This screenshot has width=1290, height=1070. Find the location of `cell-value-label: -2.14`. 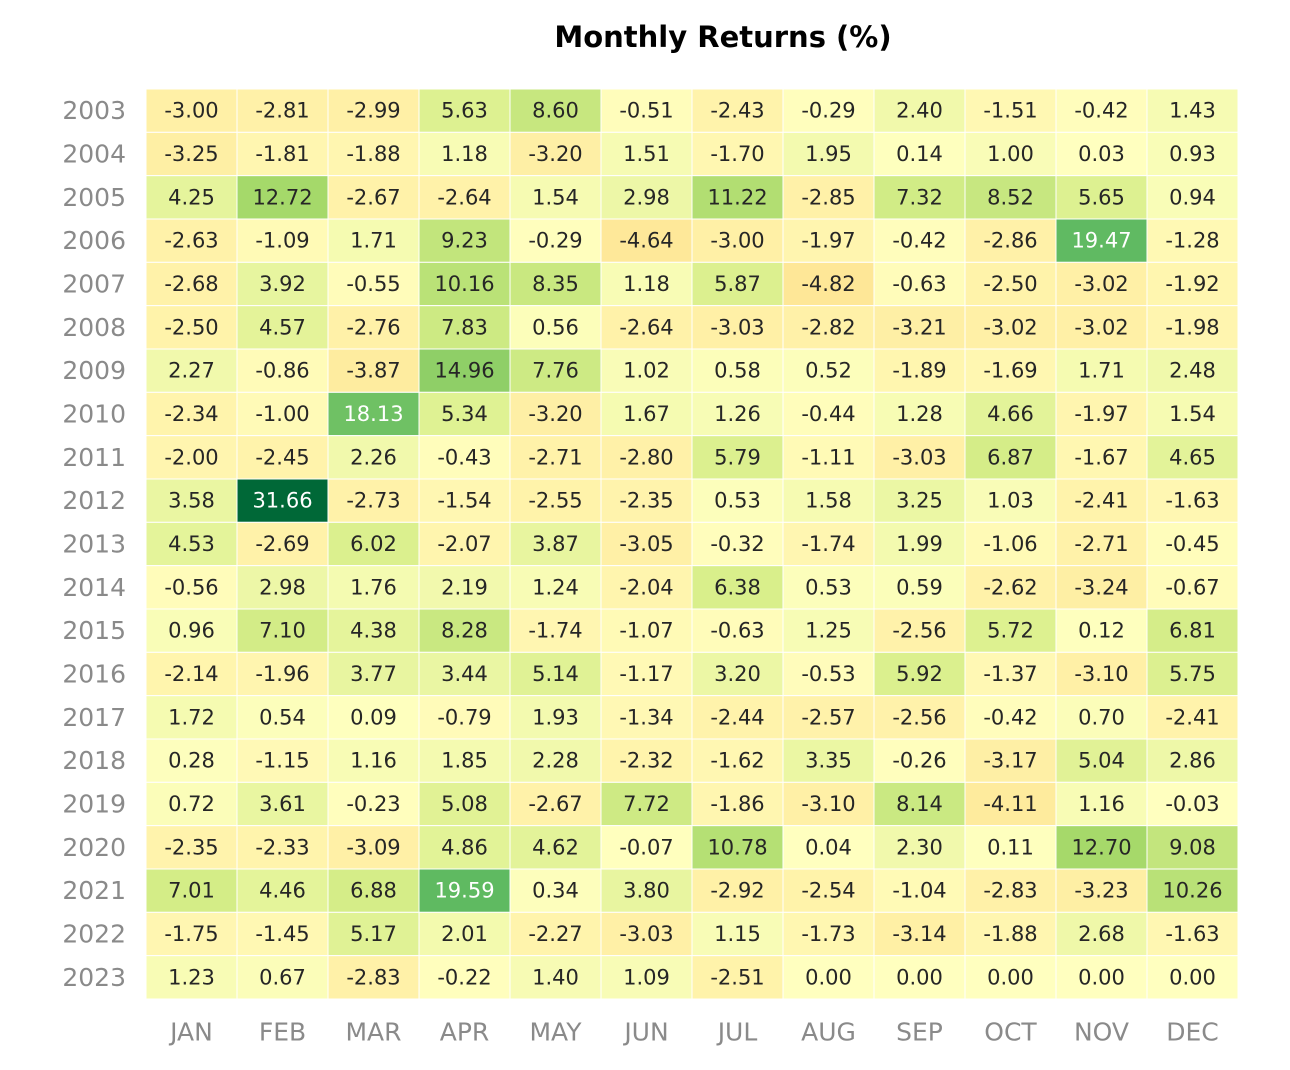

cell-value-label: -2.14 is located at coordinates (191, 674).